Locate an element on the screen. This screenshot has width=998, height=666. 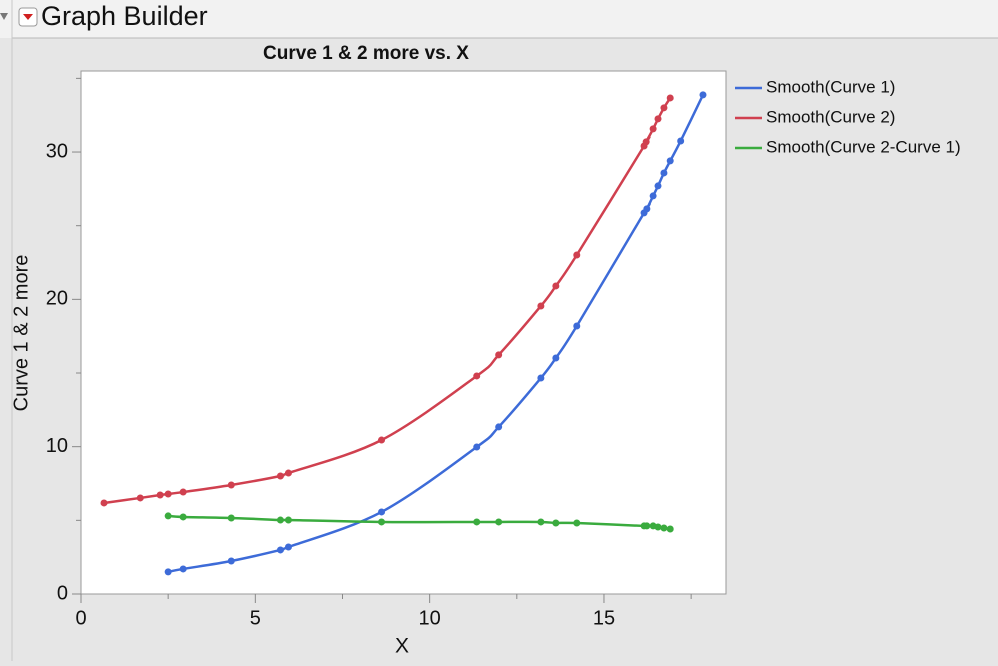
y-tick-label: 30 is located at coordinates (57, 151).